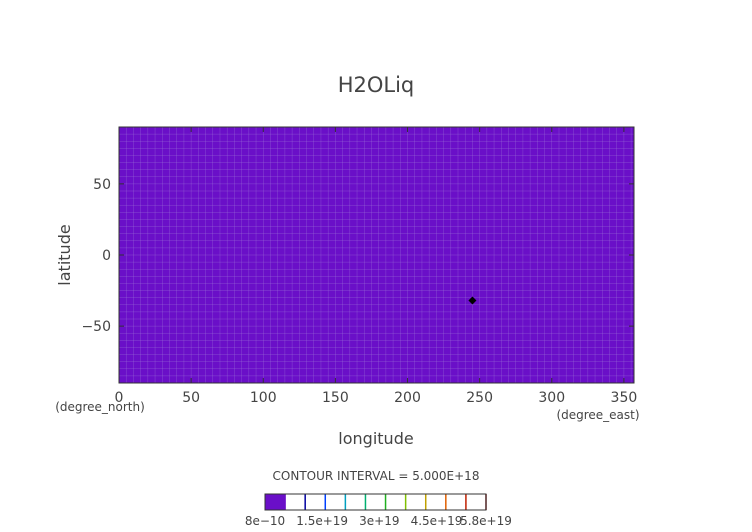 The width and height of the screenshot is (752, 532). I want to click on x-tick-label: 250, so click(479, 398).